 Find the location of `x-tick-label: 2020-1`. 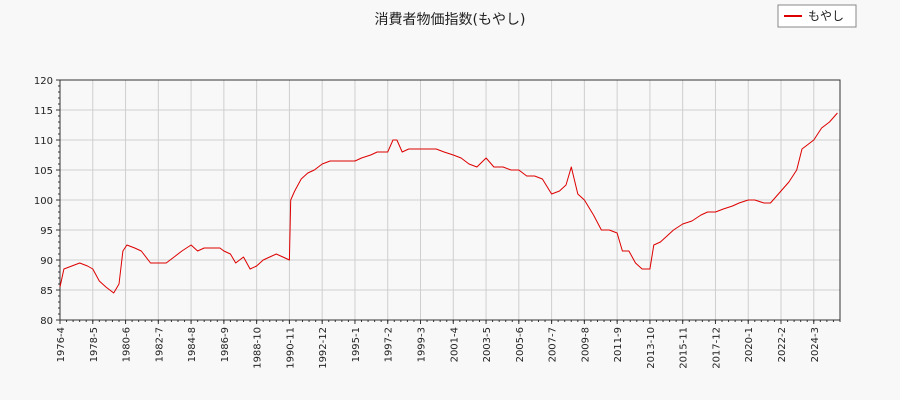

x-tick-label: 2020-1 is located at coordinates (749, 344).